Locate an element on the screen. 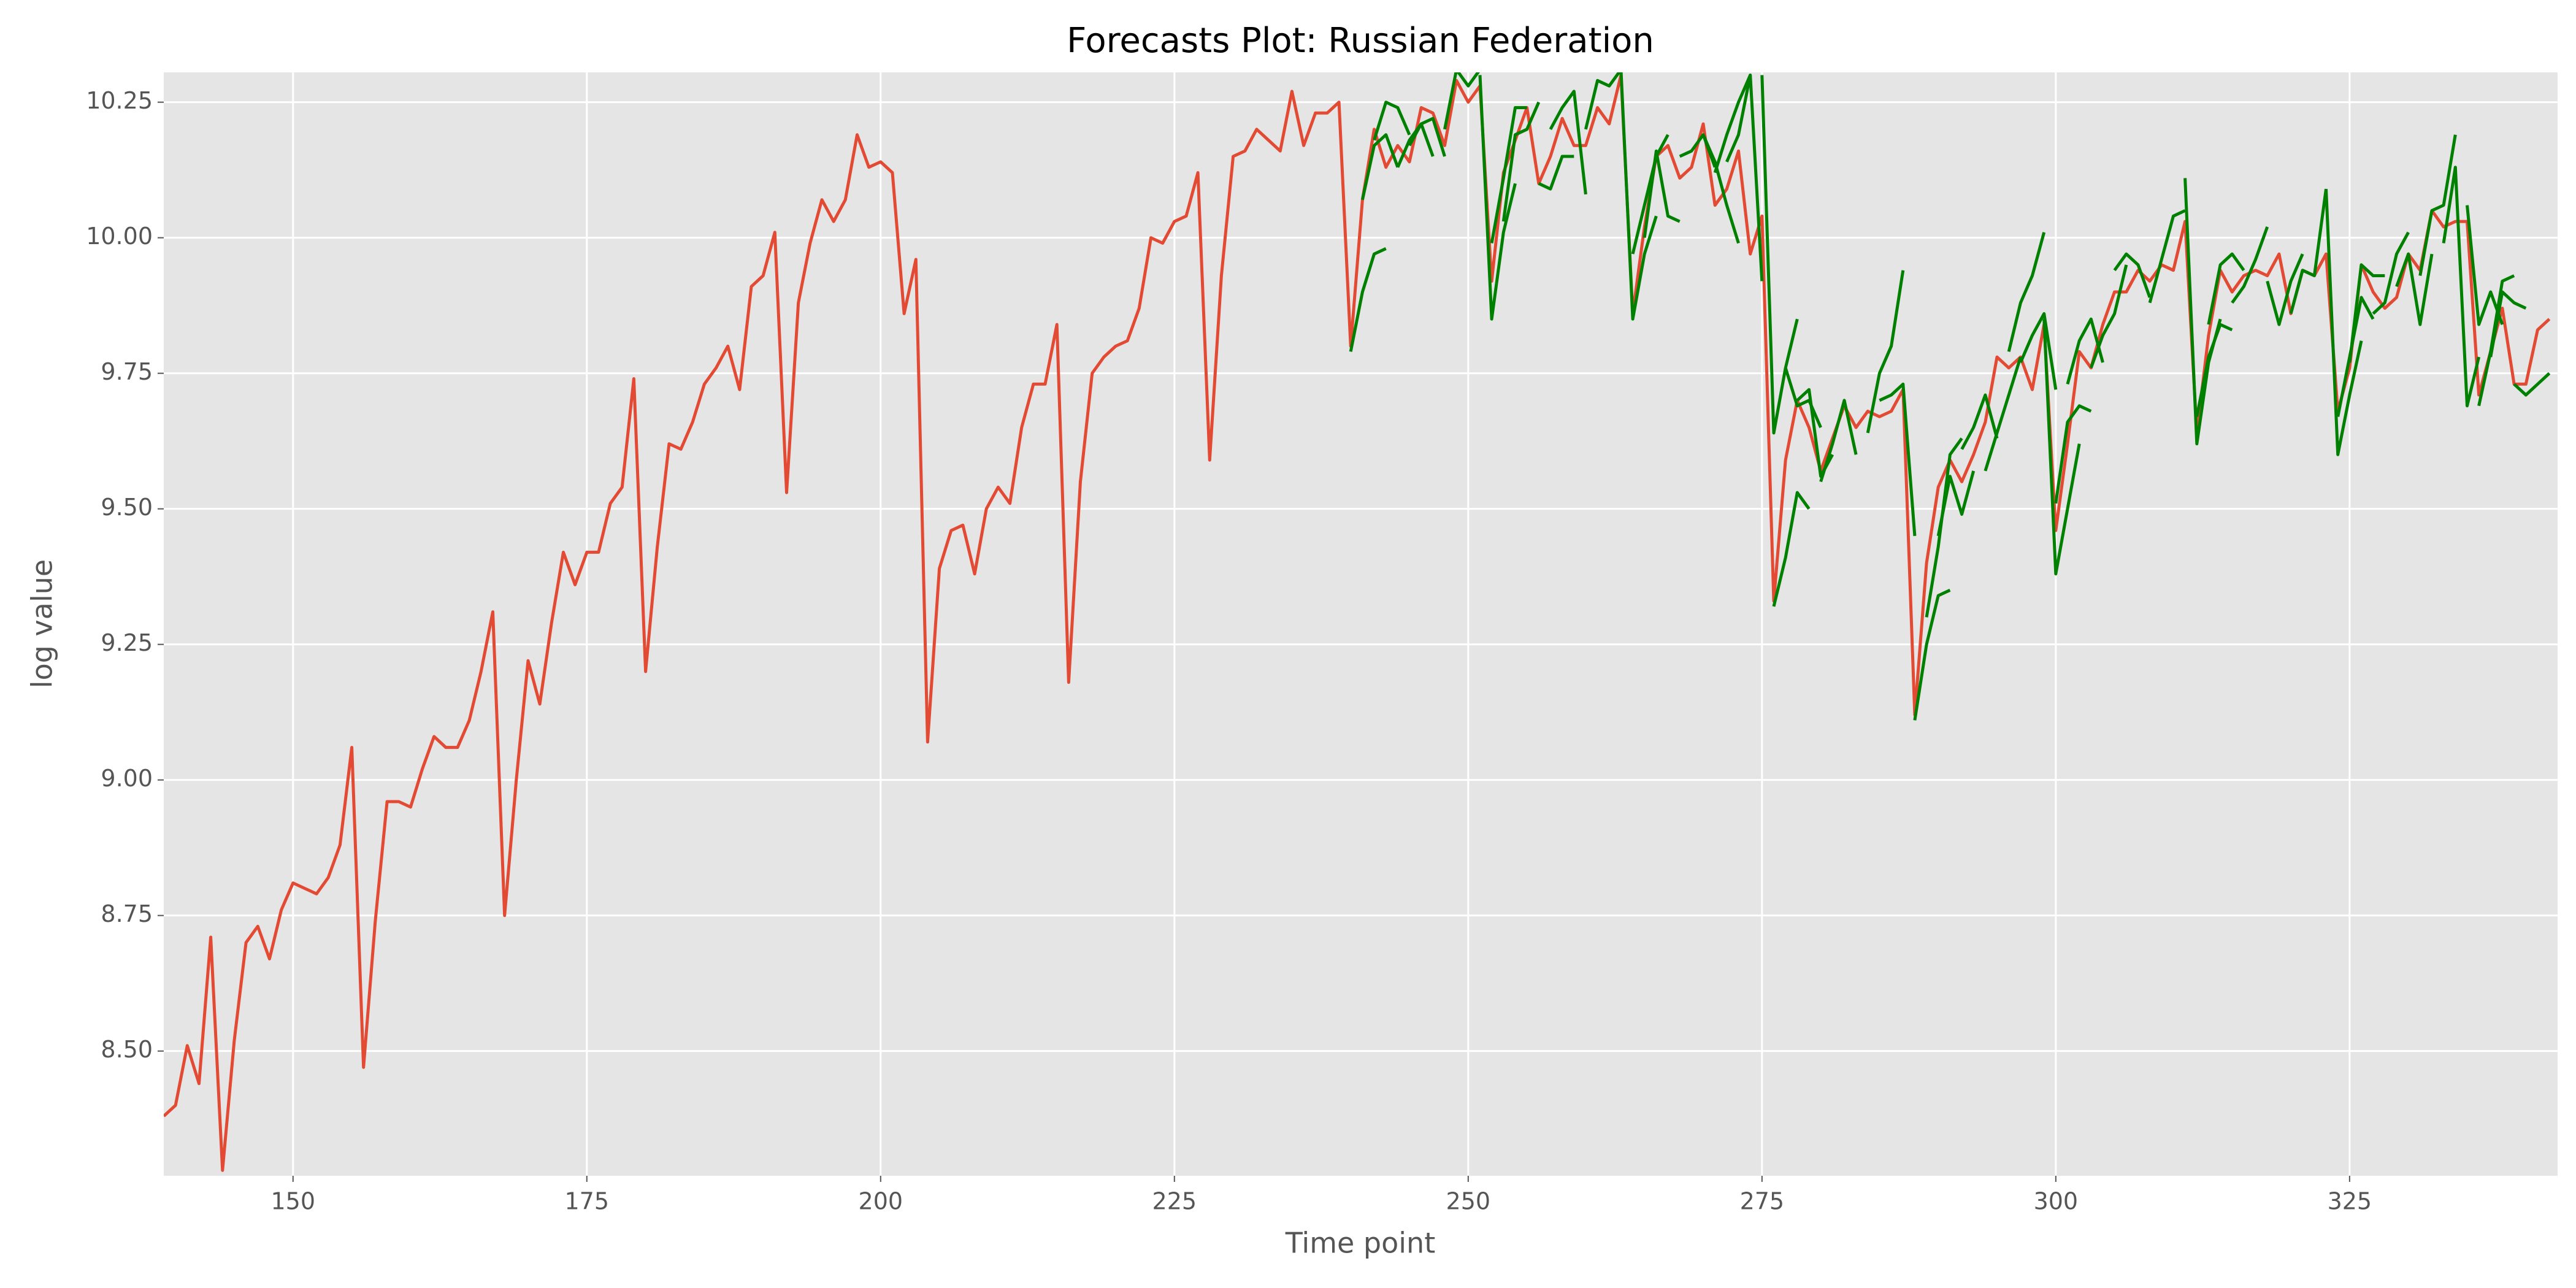 This screenshot has height=1288, width=2576. y-tick-label: 8.50 is located at coordinates (127, 1049).